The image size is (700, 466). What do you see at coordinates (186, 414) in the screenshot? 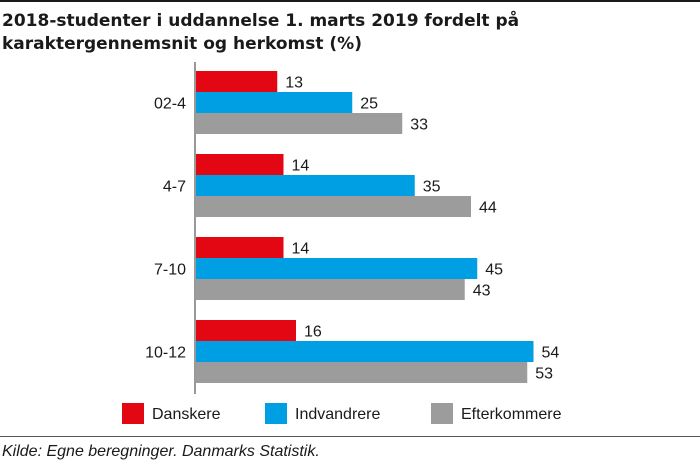
I see `legend-label-danskere: Danskere` at bounding box center [186, 414].